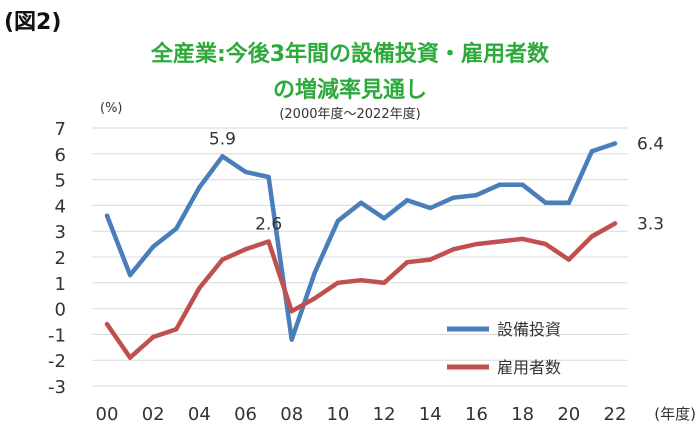 The height and width of the screenshot is (430, 700). Describe the element at coordinates (60, 284) in the screenshot. I see `y-tick-label: 1` at that location.